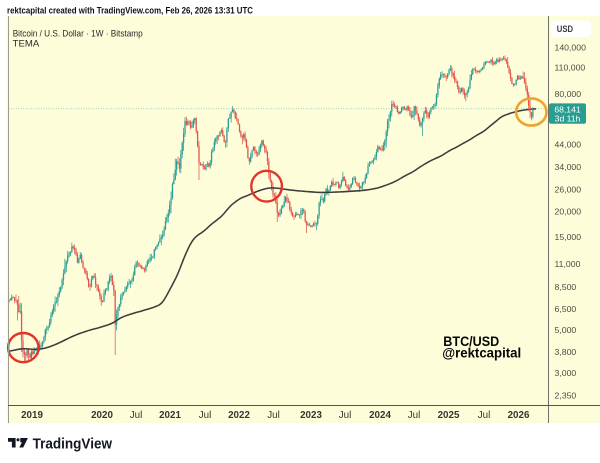 The width and height of the screenshot is (600, 463). What do you see at coordinates (568, 190) in the screenshot?
I see `svg-text: 26,000` at bounding box center [568, 190].